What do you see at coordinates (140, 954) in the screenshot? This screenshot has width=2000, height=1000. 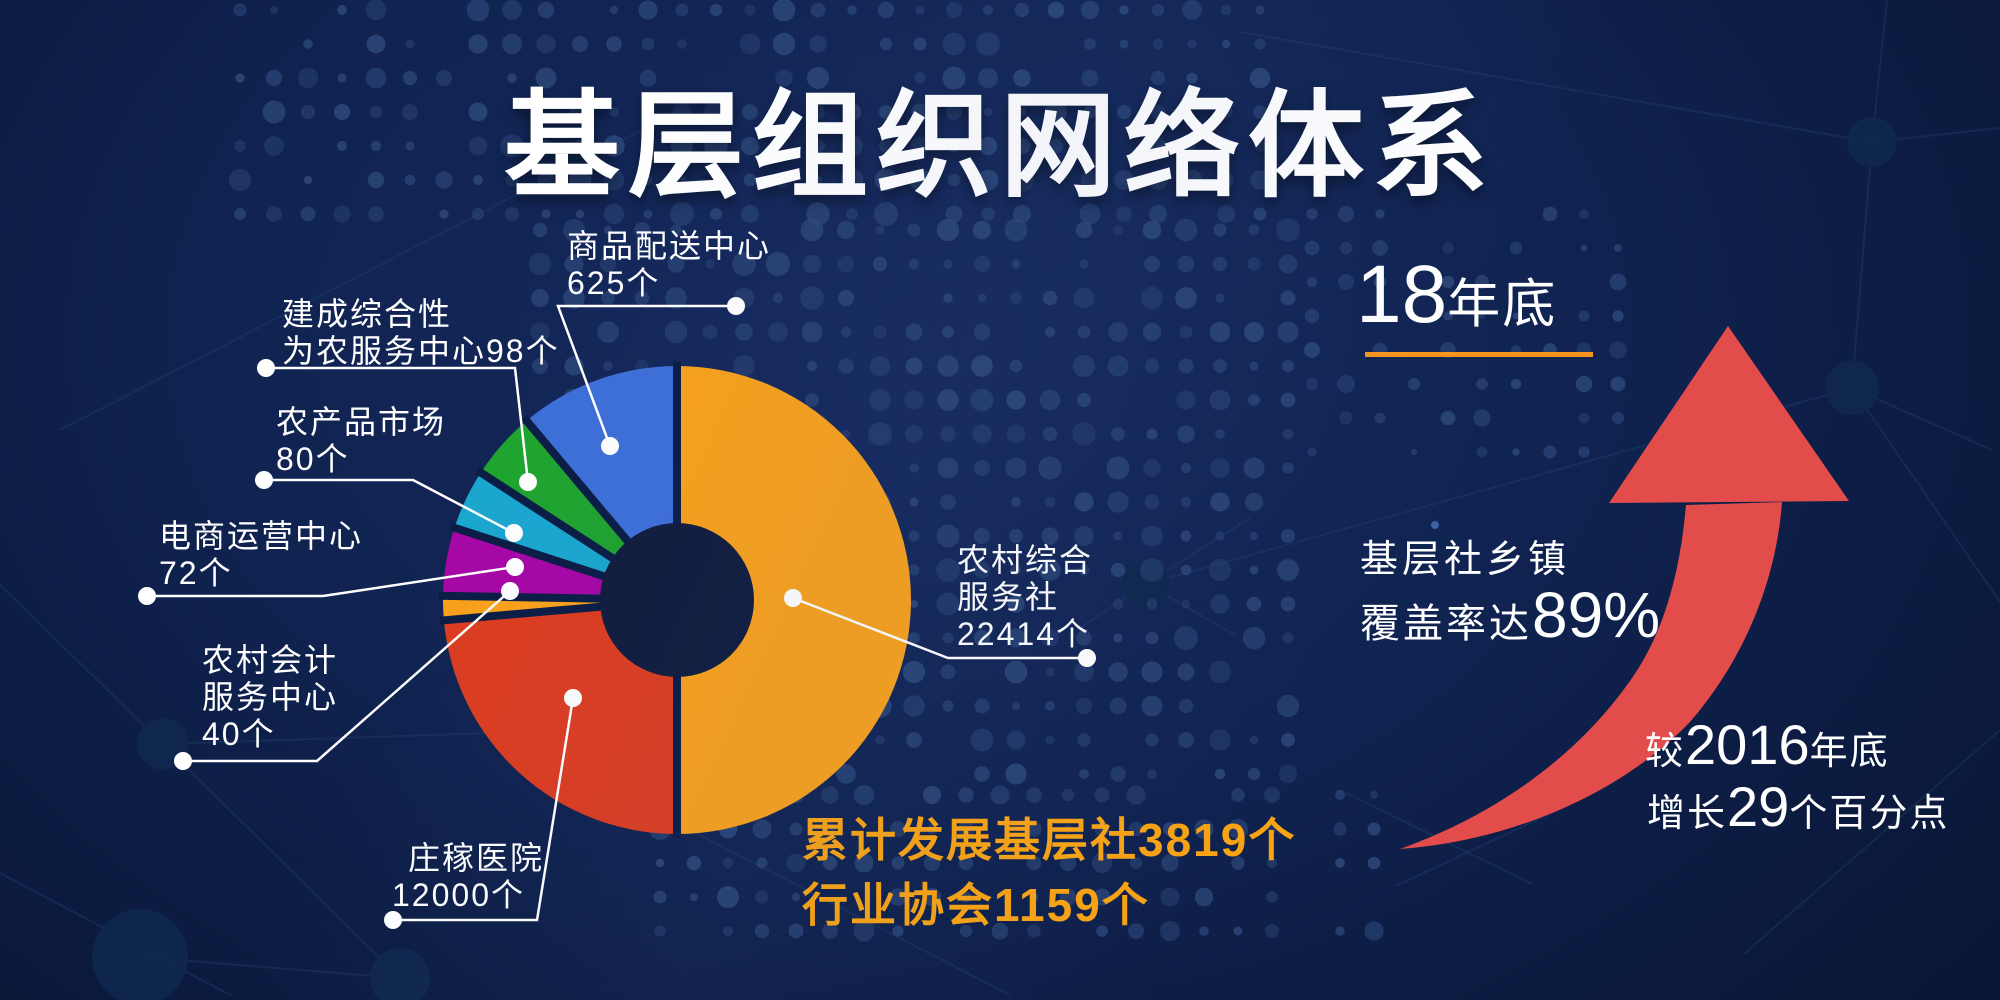 I see `network-node` at bounding box center [140, 954].